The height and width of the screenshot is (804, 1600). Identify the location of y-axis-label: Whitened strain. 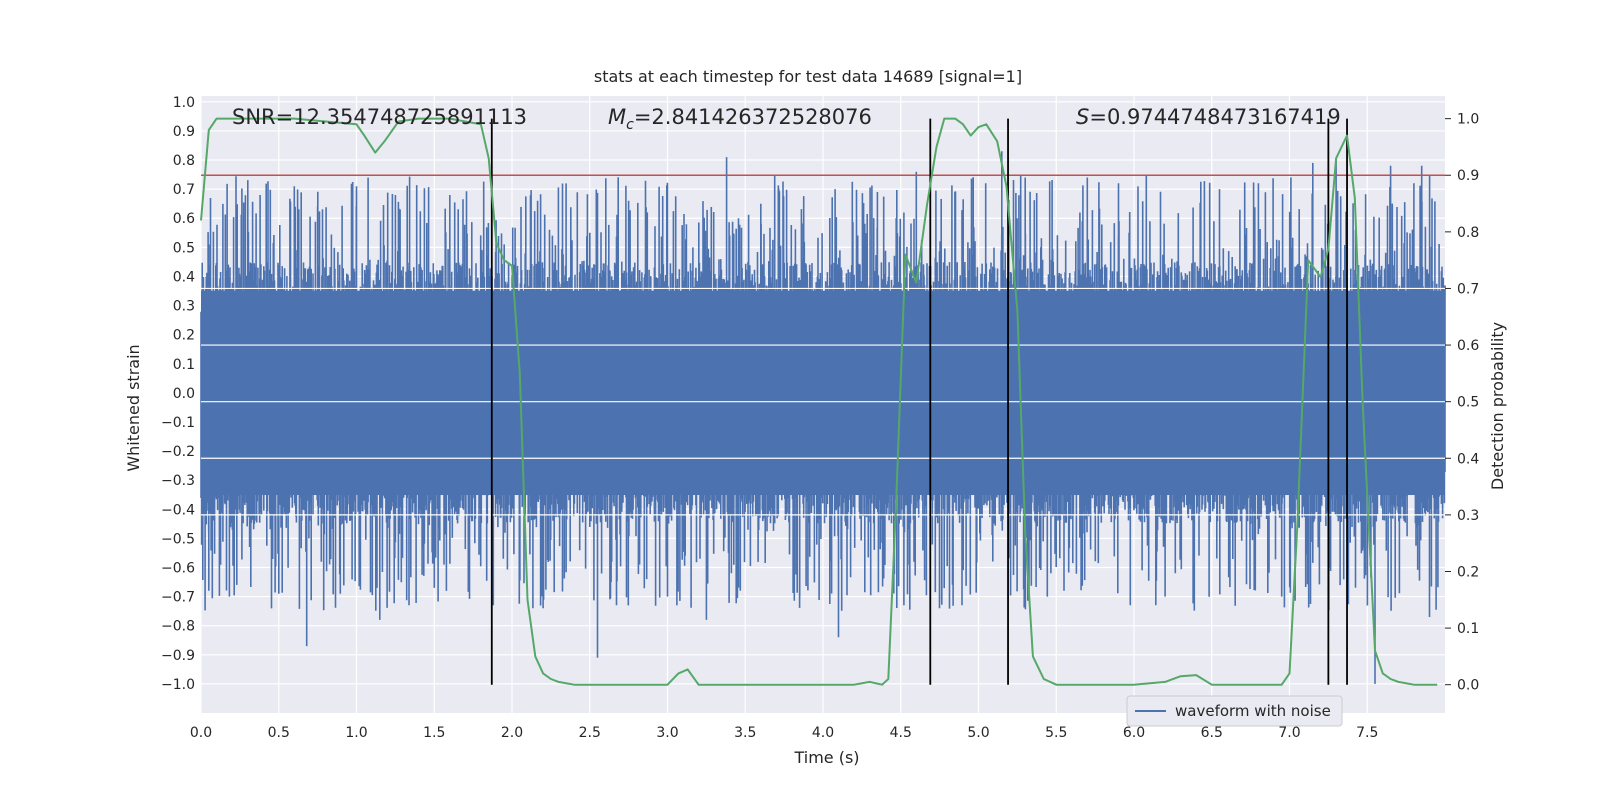
(133, 407).